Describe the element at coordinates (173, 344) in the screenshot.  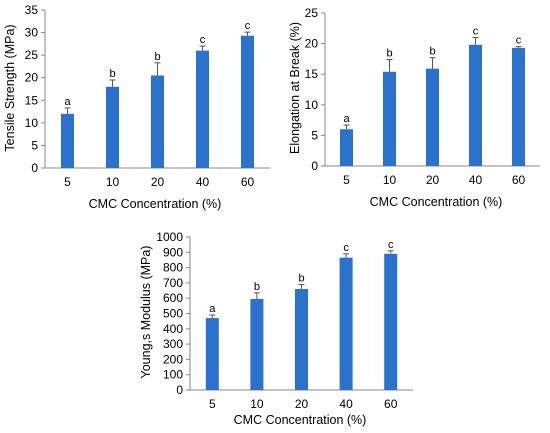
I see `y-tick-label: 300` at that location.